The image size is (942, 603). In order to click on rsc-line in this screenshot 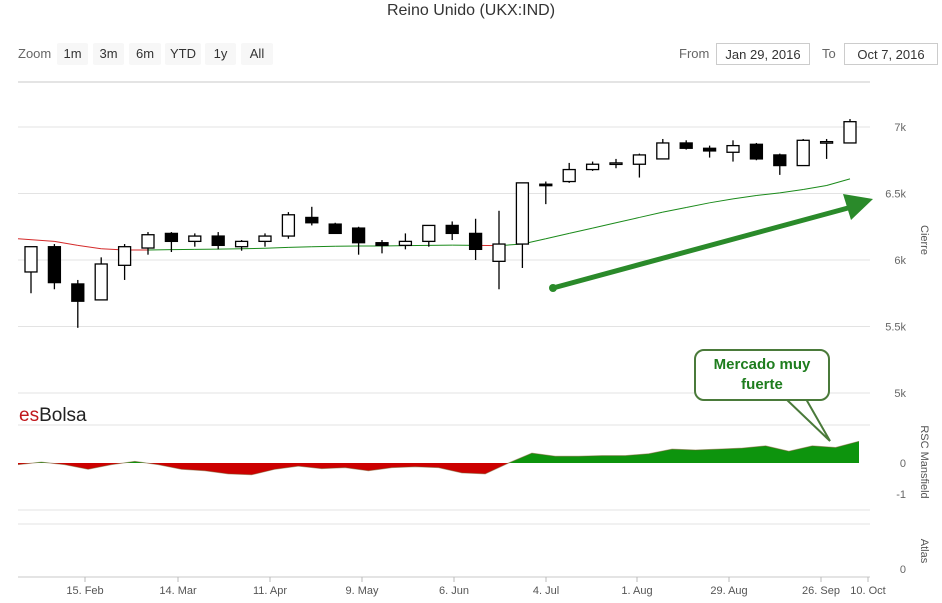, I will do `click(438, 458)`.